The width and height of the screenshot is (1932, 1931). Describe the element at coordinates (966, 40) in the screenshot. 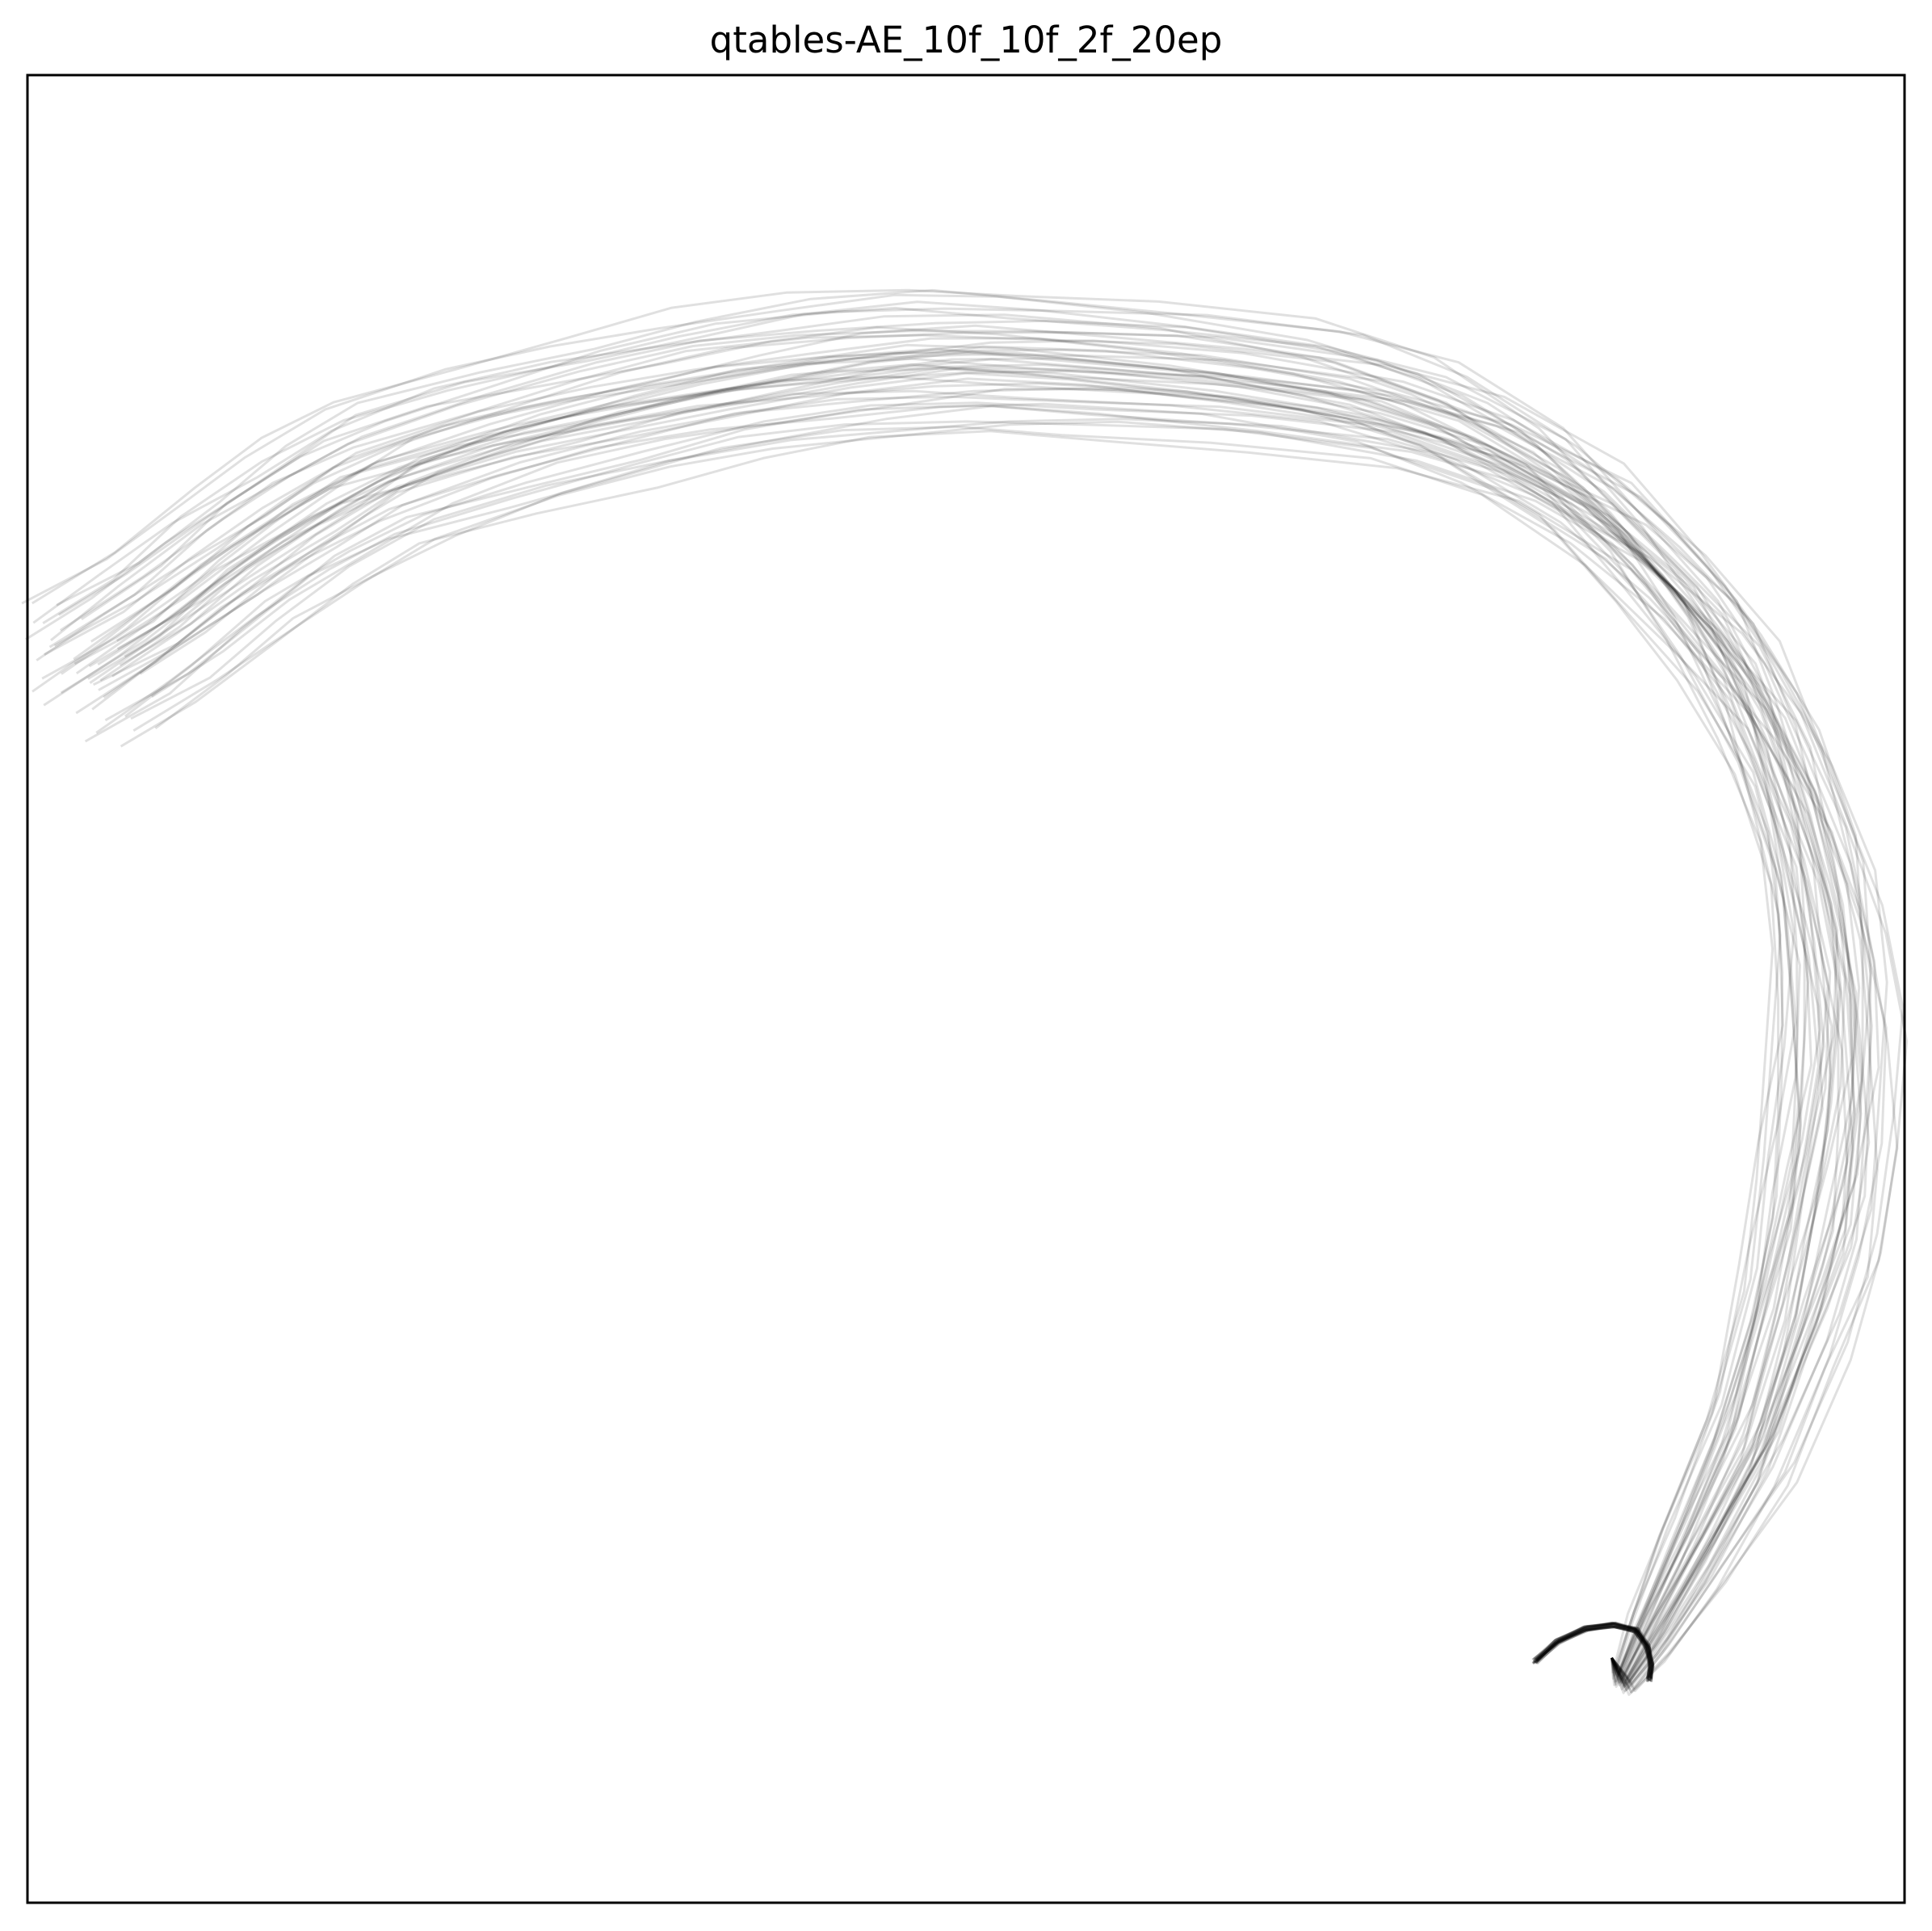

I see `chart-title: qtables-AE_10f_10f_2f_20ep` at that location.